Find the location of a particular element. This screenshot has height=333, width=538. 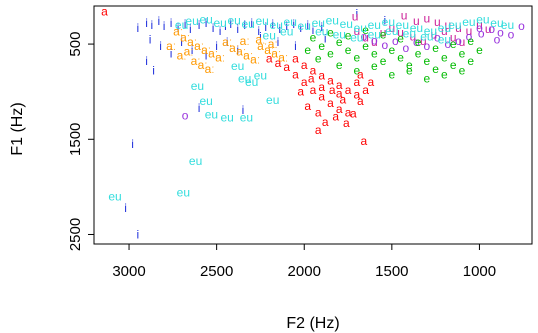

y-axis: 500 1500 2500 is located at coordinates (81, 128).